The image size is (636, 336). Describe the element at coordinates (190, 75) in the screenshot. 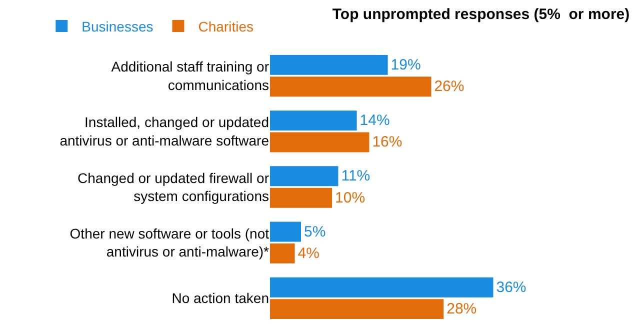

I see `y-tick-label: Additional staff training or communications` at that location.